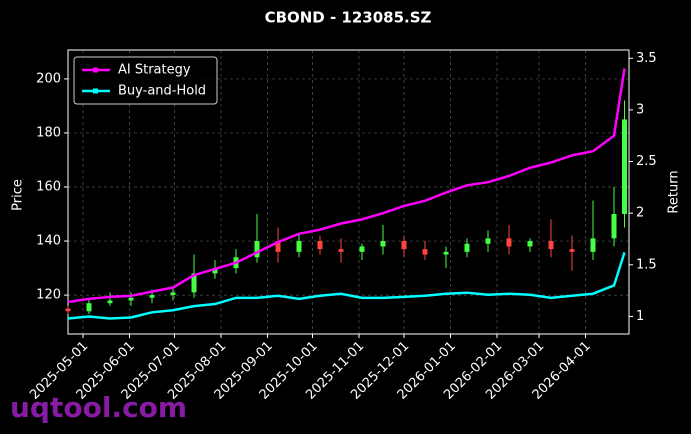 This screenshot has width=691, height=434. I want to click on y-tick-label: 120, so click(48, 295).